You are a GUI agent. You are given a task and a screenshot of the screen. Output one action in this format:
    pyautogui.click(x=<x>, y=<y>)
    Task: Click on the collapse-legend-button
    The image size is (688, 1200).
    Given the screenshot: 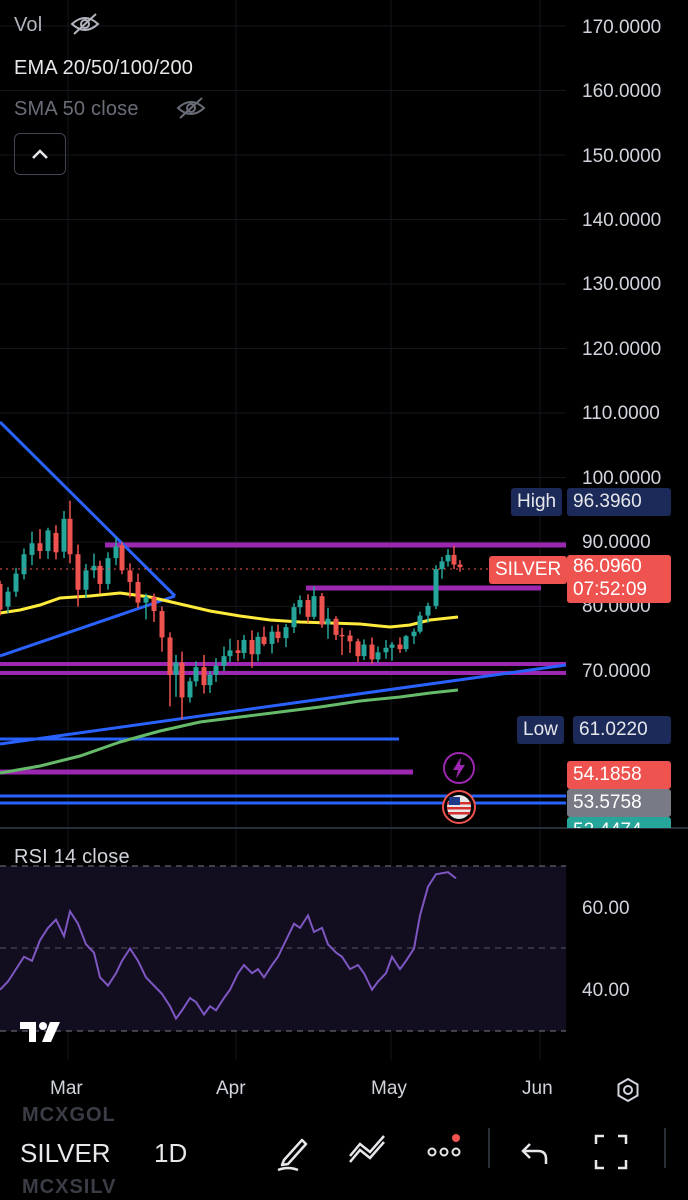 What is the action you would take?
    pyautogui.click(x=40, y=154)
    